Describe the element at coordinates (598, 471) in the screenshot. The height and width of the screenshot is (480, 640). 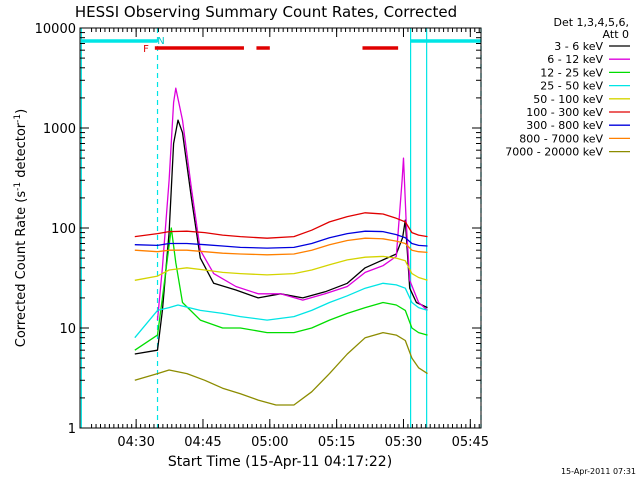
I see `footer-date: 15-Apr-2011 07:31` at that location.